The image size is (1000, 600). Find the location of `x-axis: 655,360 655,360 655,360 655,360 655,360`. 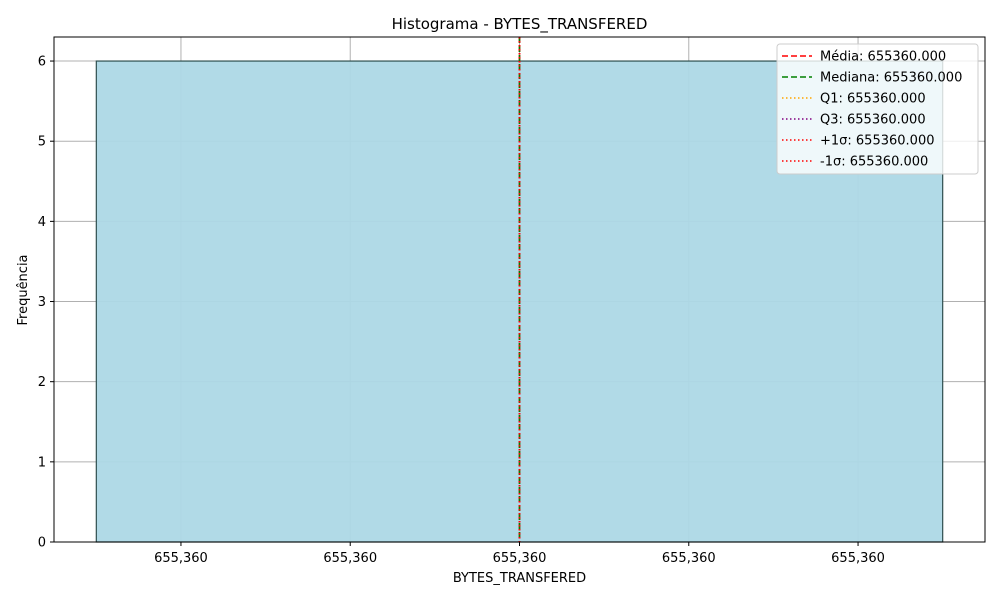

x-axis: 655,360 655,360 655,360 655,360 655,360 is located at coordinates (519, 554).